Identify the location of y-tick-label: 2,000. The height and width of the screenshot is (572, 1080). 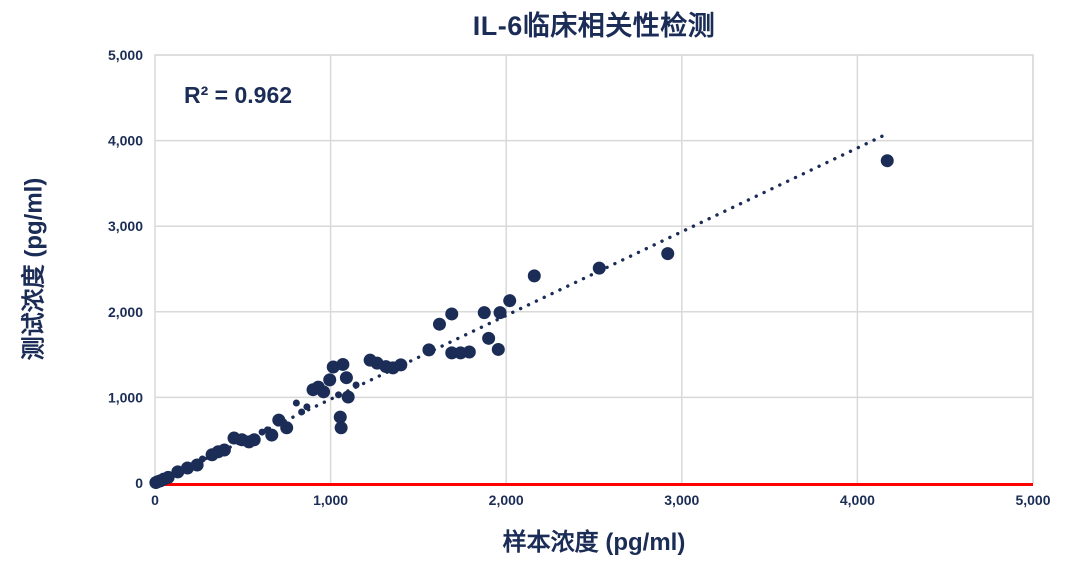
(125, 312).